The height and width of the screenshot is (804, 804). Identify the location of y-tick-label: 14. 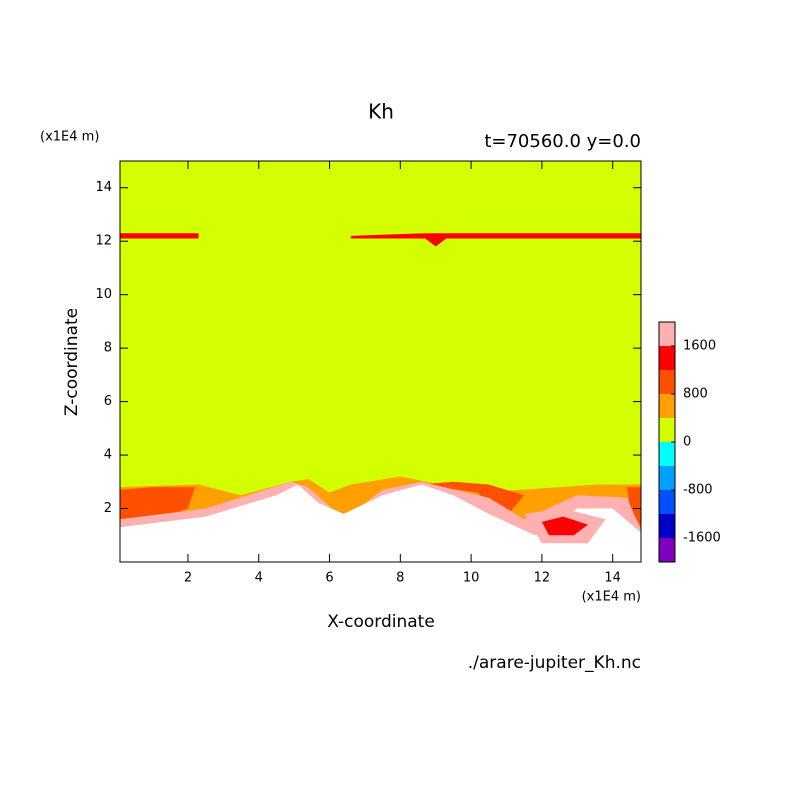
(103, 187).